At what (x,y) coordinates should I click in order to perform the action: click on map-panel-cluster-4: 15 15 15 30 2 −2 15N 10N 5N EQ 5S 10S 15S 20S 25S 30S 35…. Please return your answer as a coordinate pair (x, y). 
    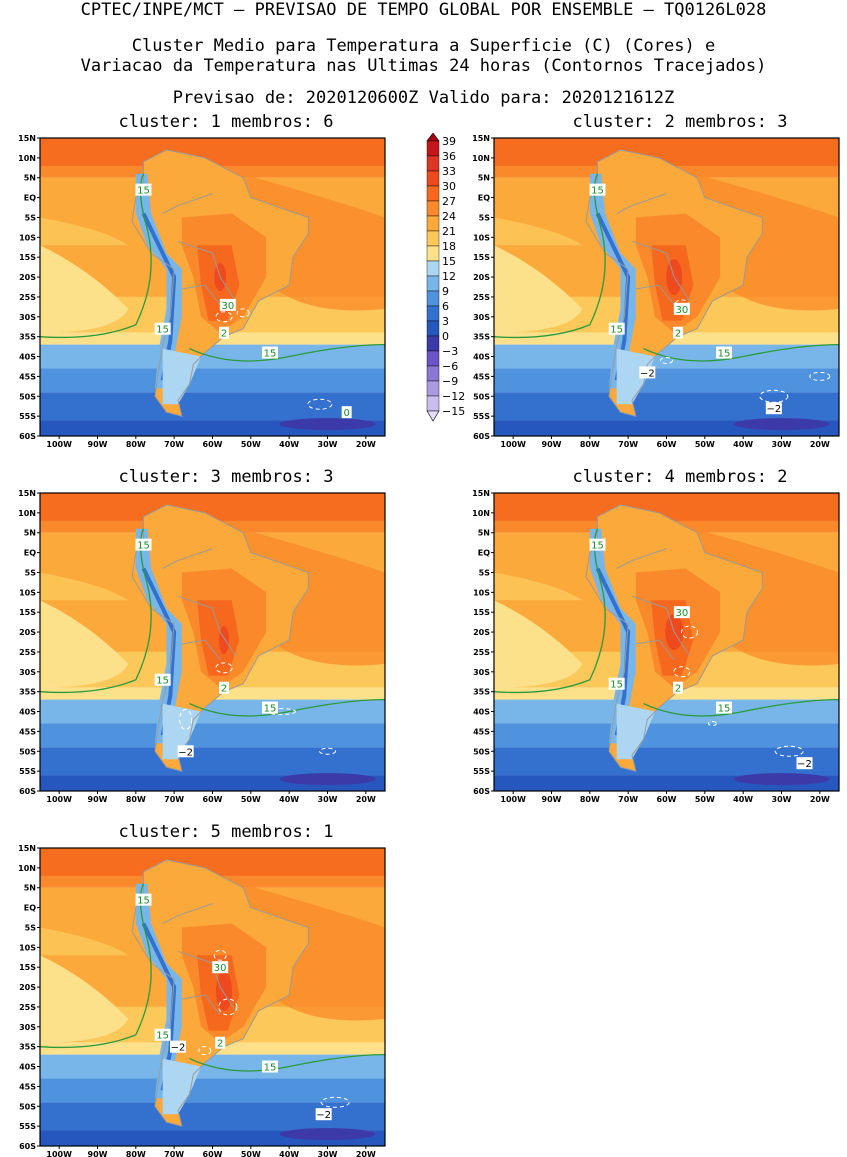
    Looking at the image, I should click on (656, 646).